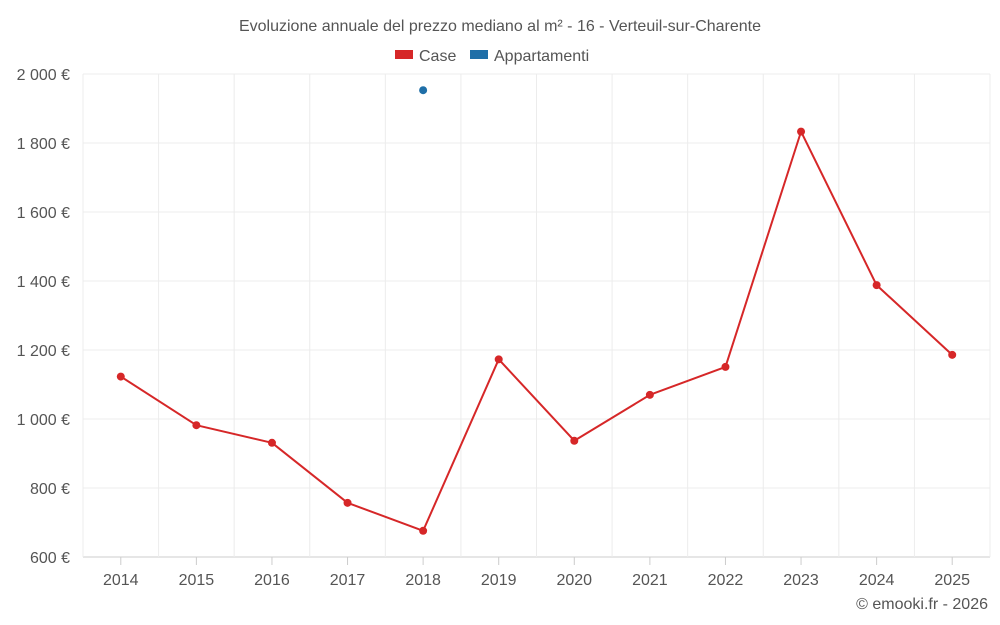 The width and height of the screenshot is (1000, 625). Describe the element at coordinates (348, 580) in the screenshot. I see `x-tick-label: 2017` at that location.